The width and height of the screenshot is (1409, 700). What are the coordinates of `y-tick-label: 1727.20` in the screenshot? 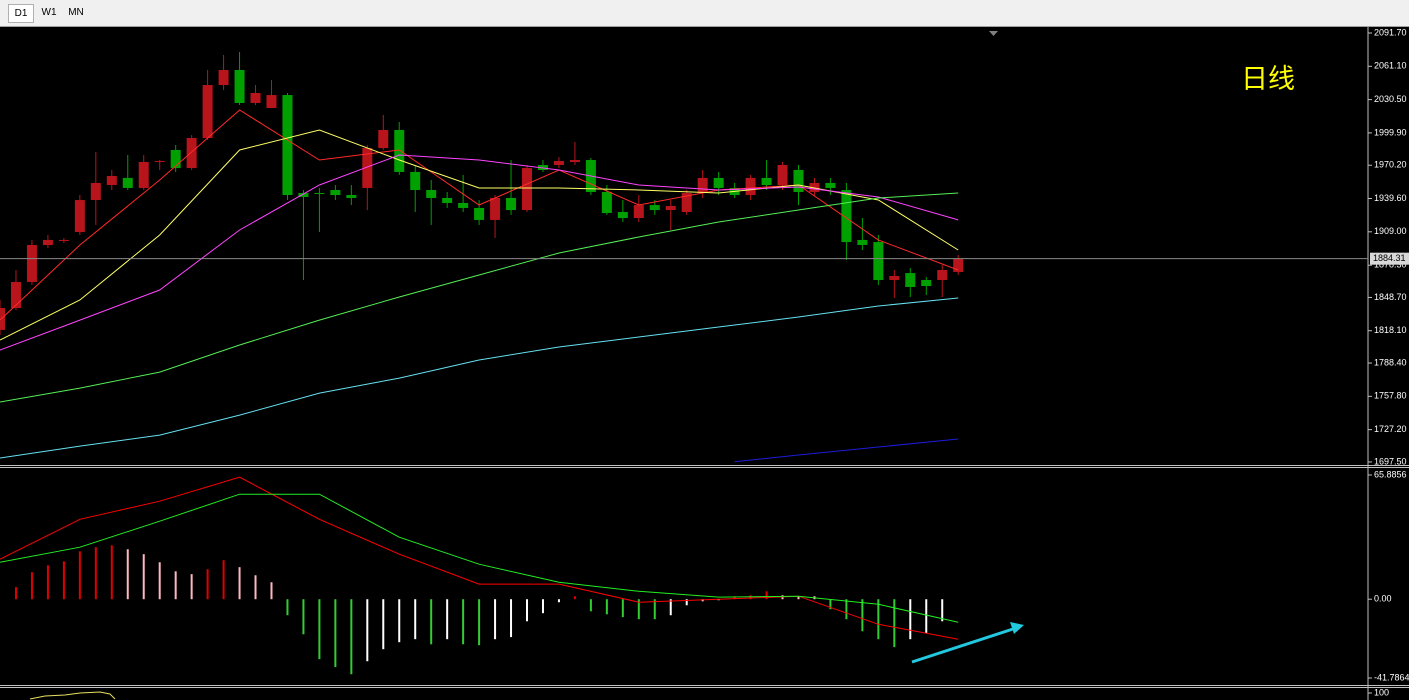 It's located at (1390, 429).